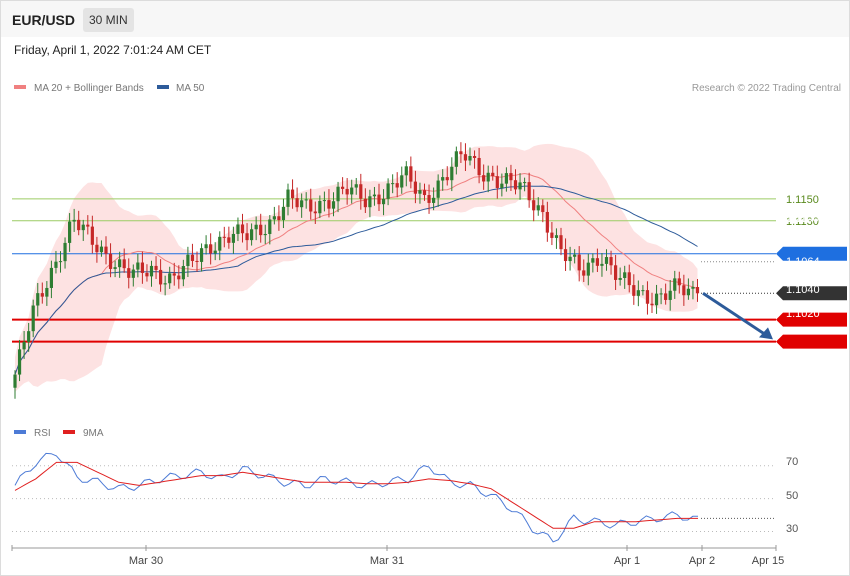 This screenshot has height=576, width=850. What do you see at coordinates (627, 561) in the screenshot?
I see `x-tick-apr1: Apr 1` at bounding box center [627, 561].